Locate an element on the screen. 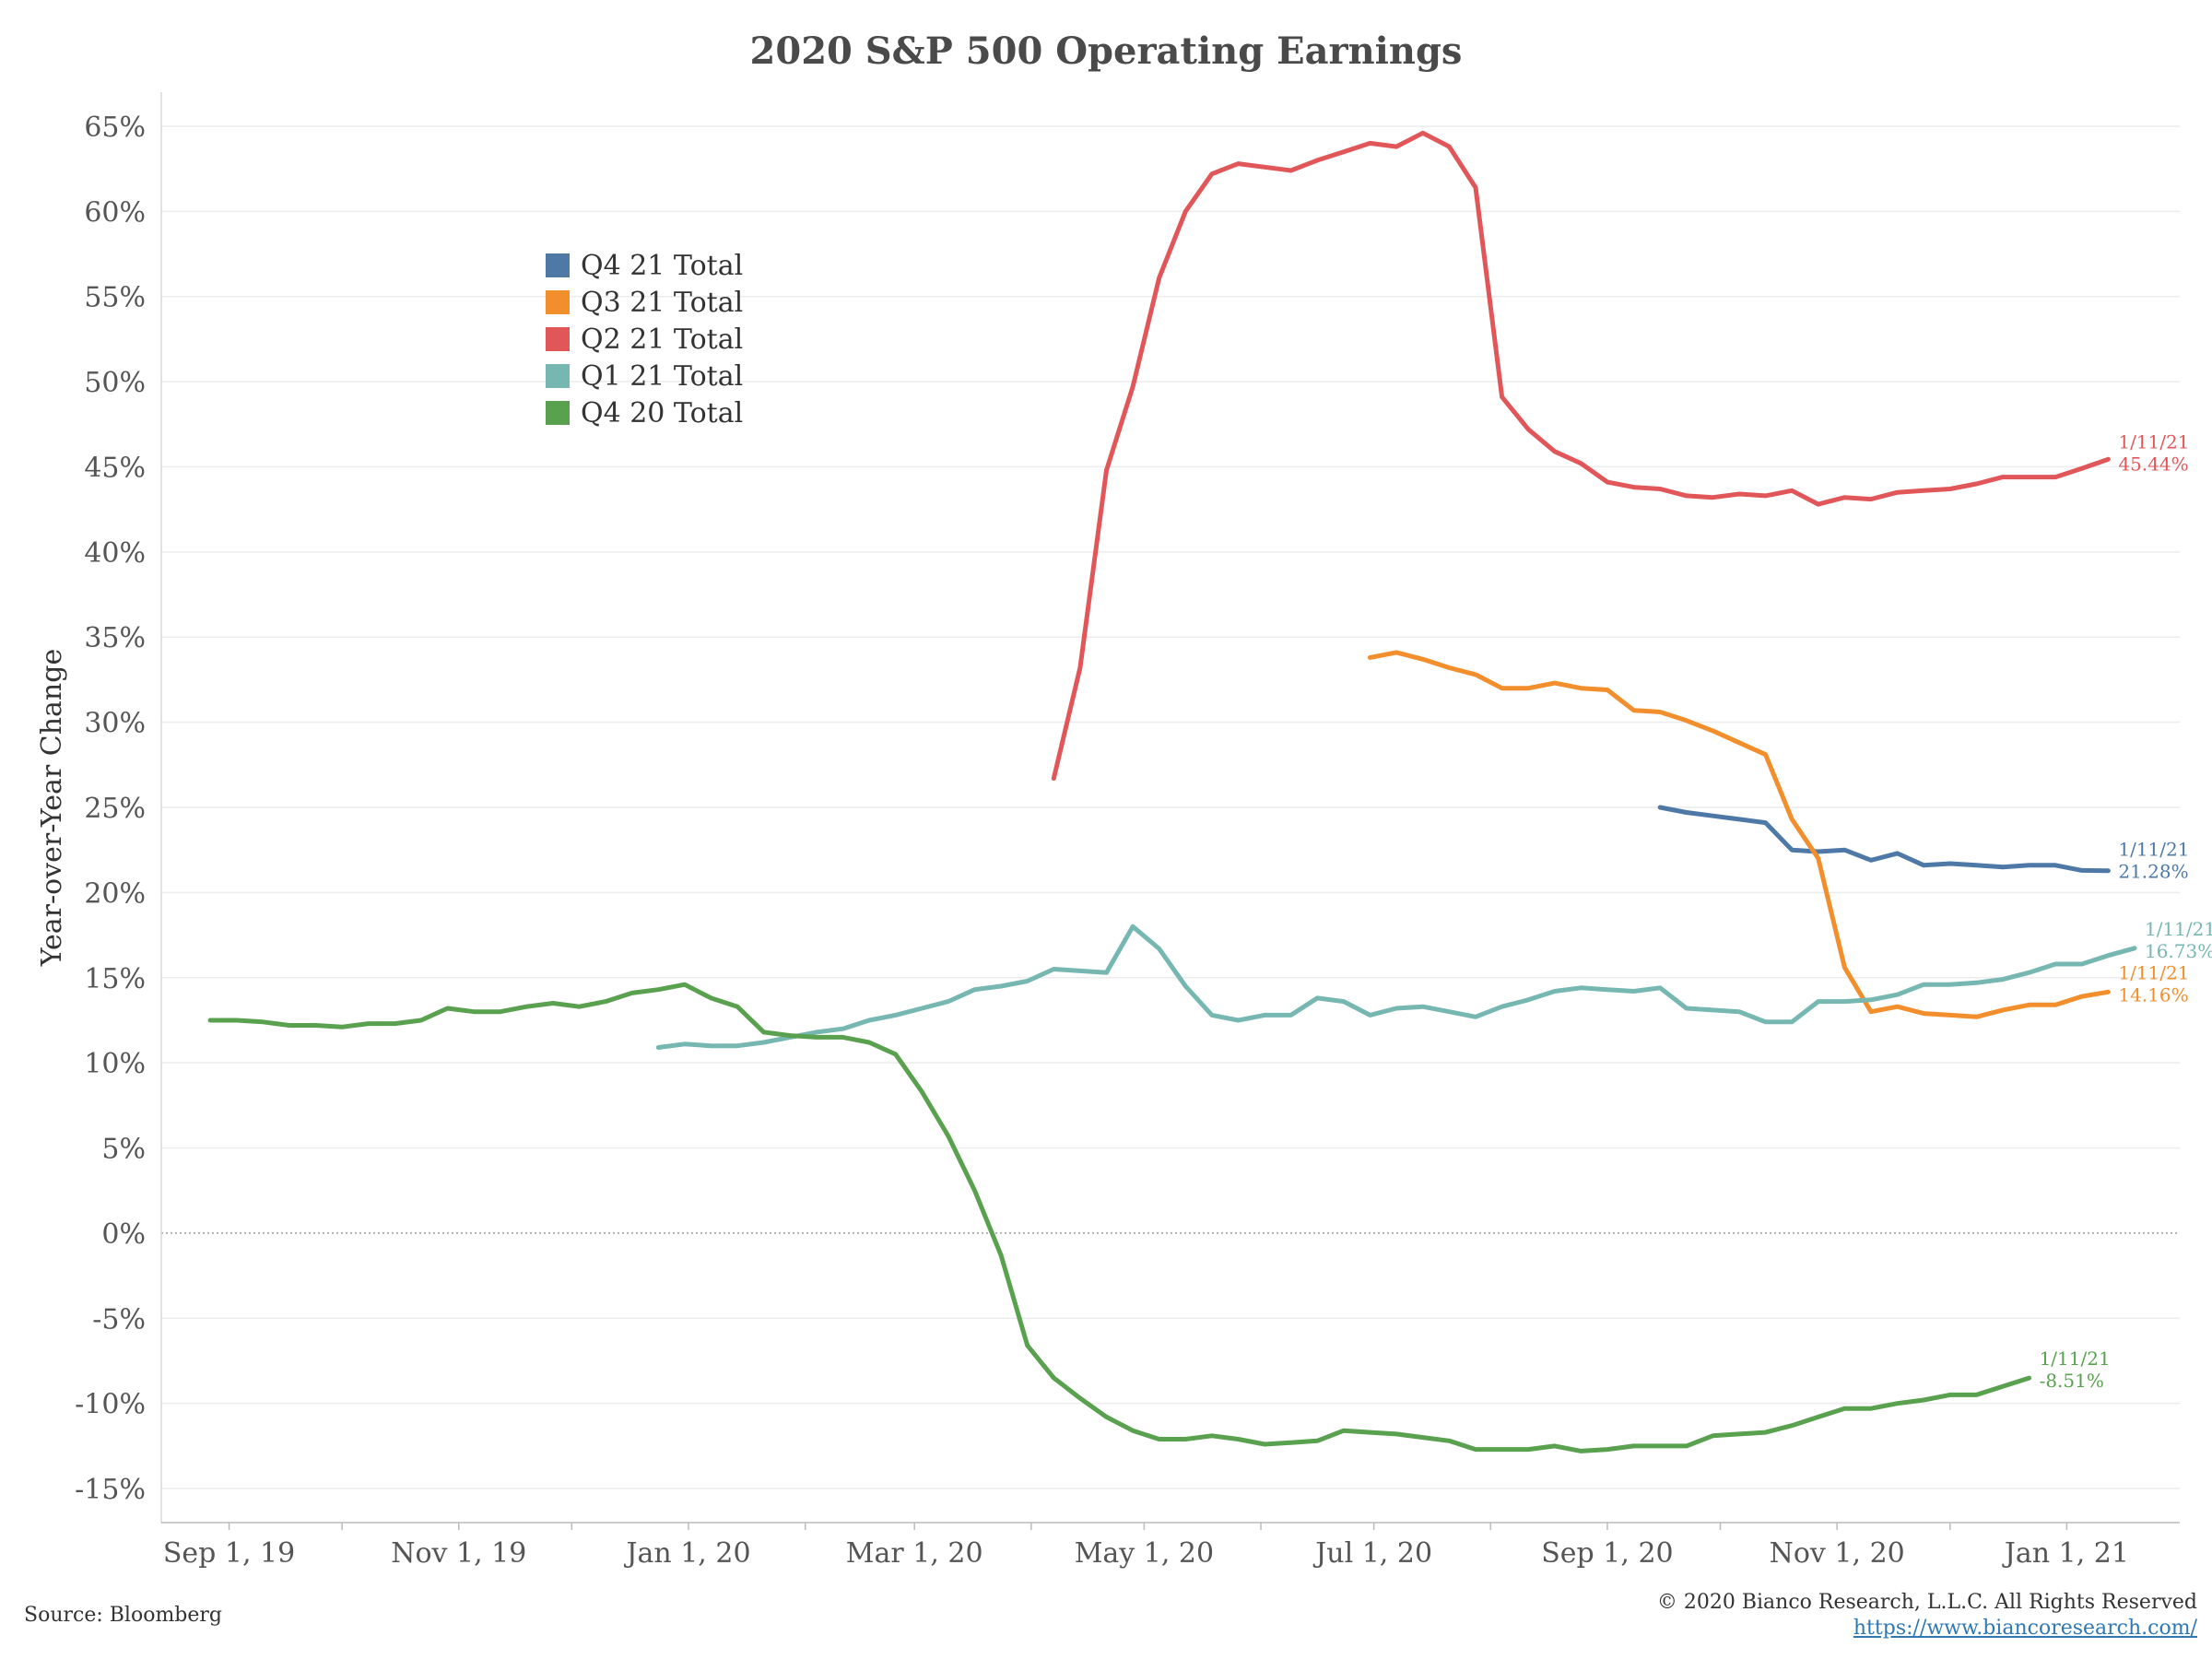 The width and height of the screenshot is (2212, 1659). x-tick-label: Jan 1, 20 is located at coordinates (686, 1553).